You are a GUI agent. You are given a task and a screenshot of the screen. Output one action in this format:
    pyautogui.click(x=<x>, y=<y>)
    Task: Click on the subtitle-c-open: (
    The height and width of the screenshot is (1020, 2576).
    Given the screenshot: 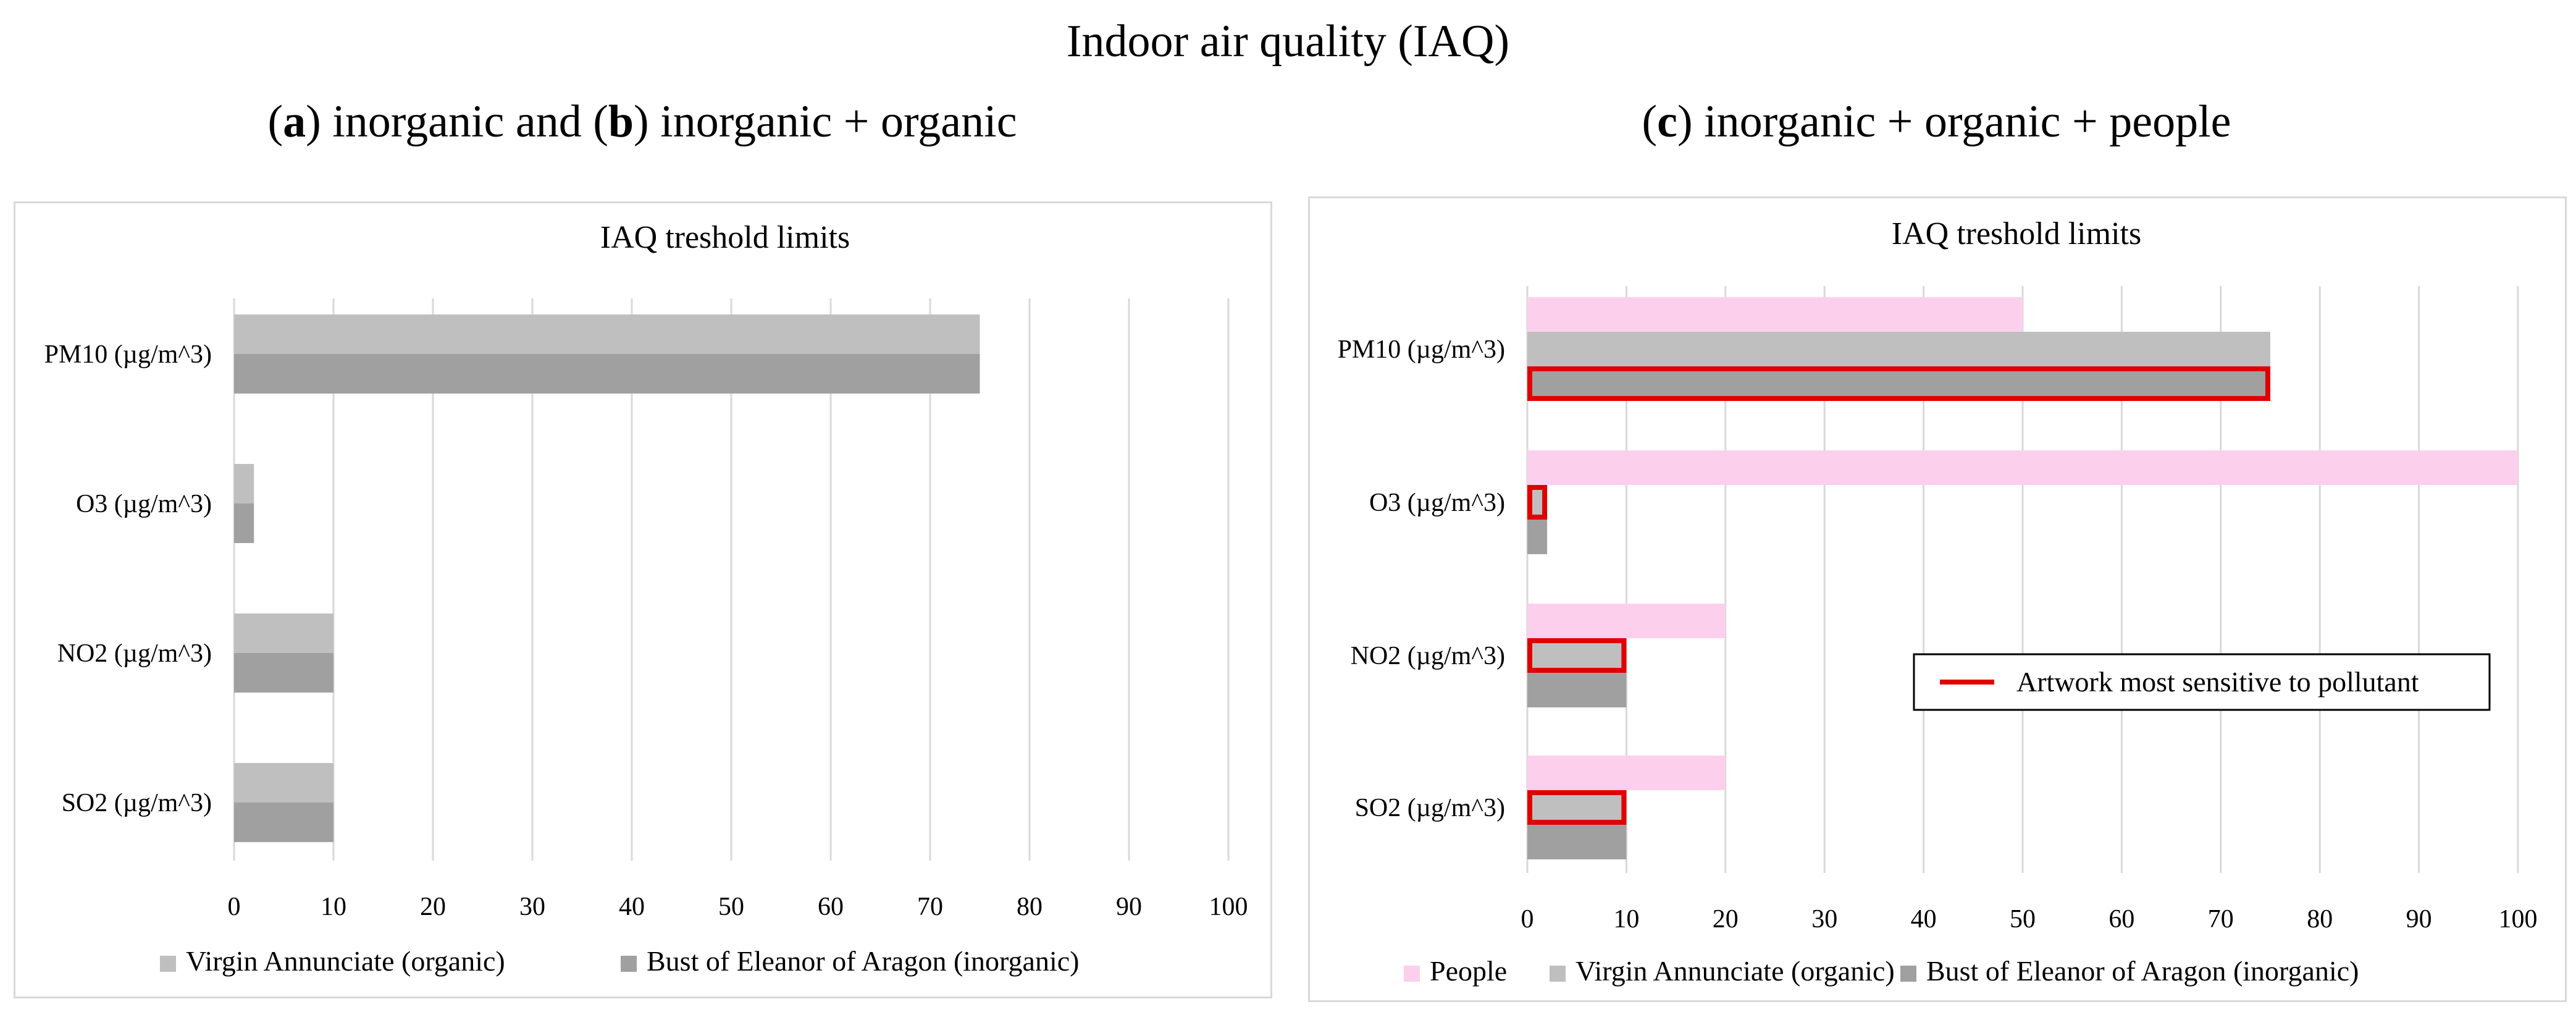 What is the action you would take?
    pyautogui.click(x=1650, y=121)
    